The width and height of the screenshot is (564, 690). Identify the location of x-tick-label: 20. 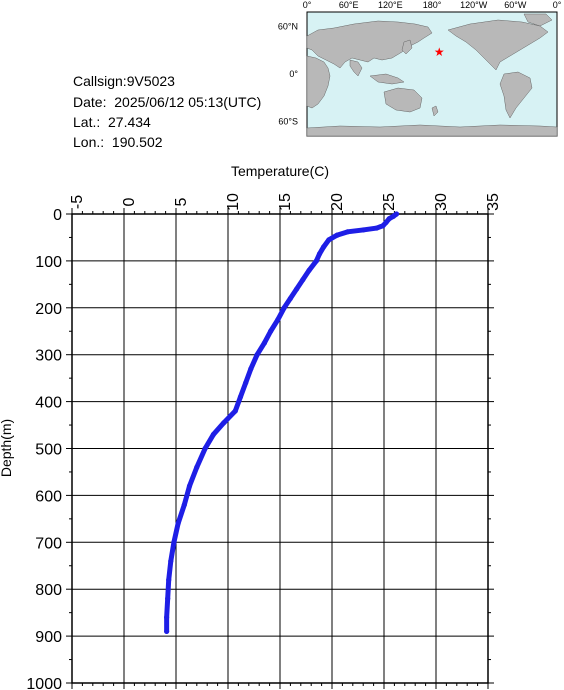
(337, 202).